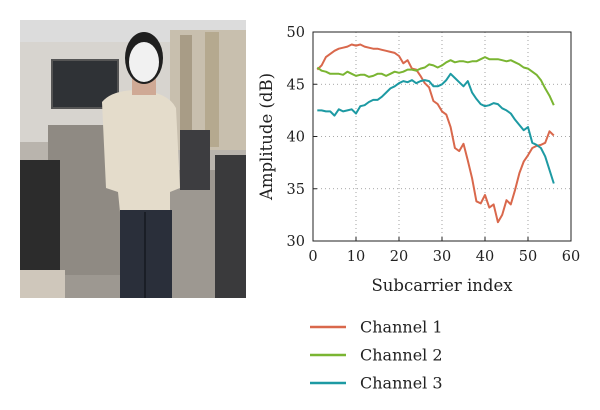 Image resolution: width=600 pixels, height=410 pixels. Describe the element at coordinates (296, 138) in the screenshot. I see `y-tick-label: 40` at that location.